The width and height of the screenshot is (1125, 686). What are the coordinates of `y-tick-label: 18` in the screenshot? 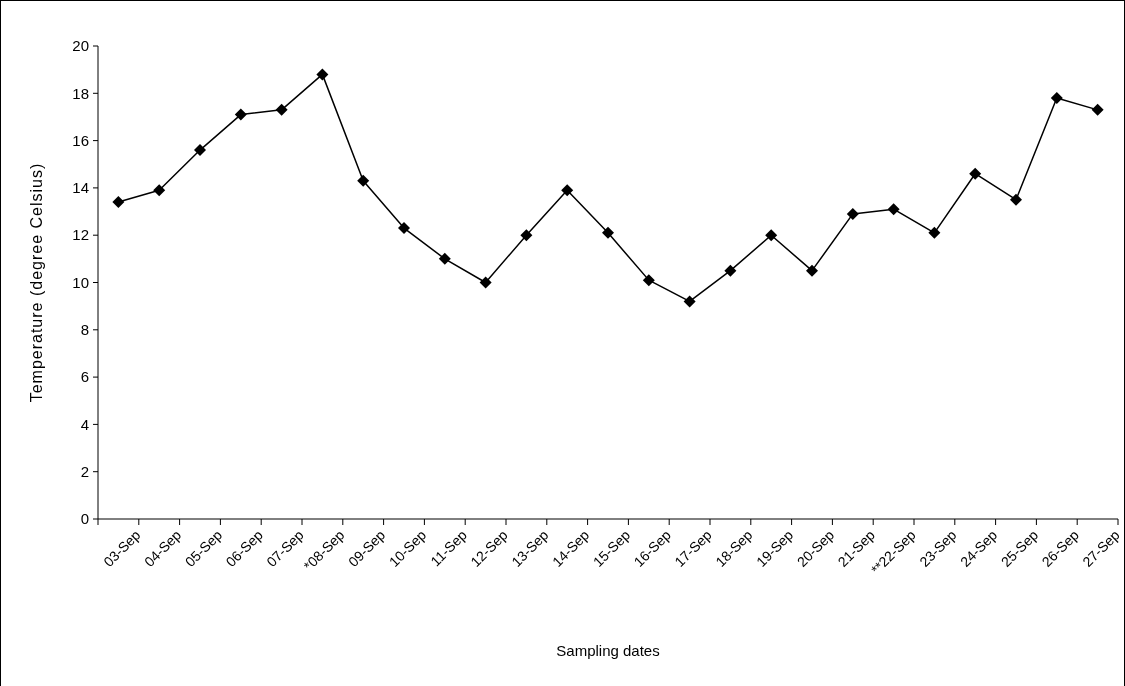 It's located at (80, 93).